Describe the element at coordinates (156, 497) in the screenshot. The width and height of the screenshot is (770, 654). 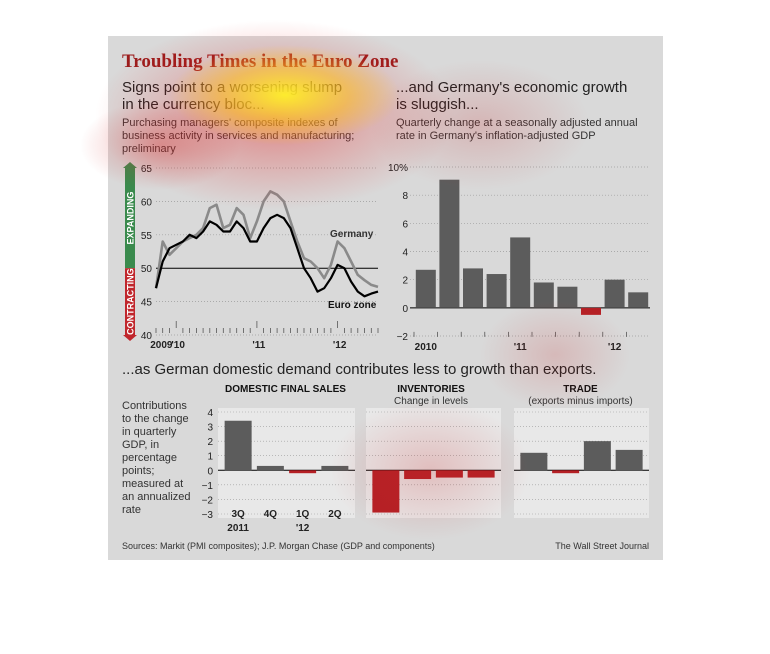
I see `bottom-ylabel-line: an annualized` at that location.